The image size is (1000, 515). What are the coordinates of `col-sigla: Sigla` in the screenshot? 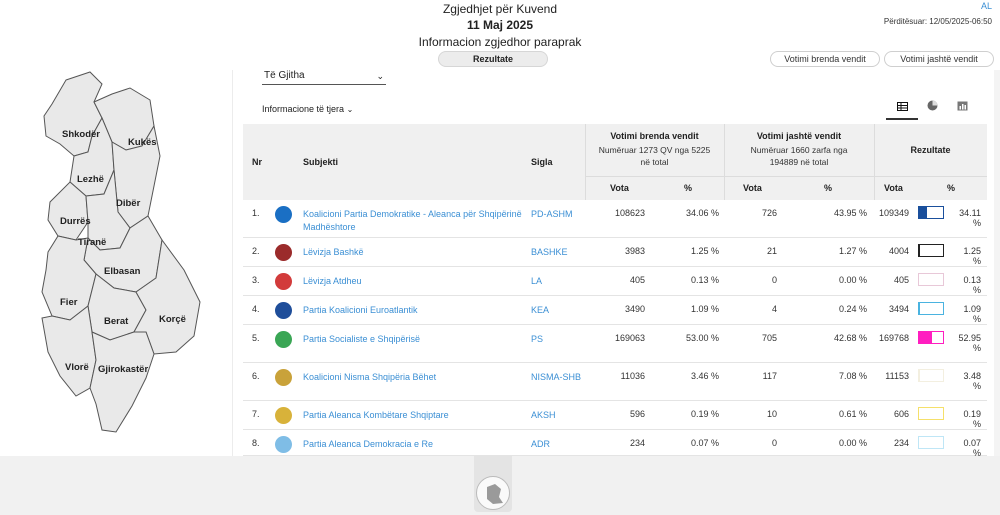 It's located at (542, 162).